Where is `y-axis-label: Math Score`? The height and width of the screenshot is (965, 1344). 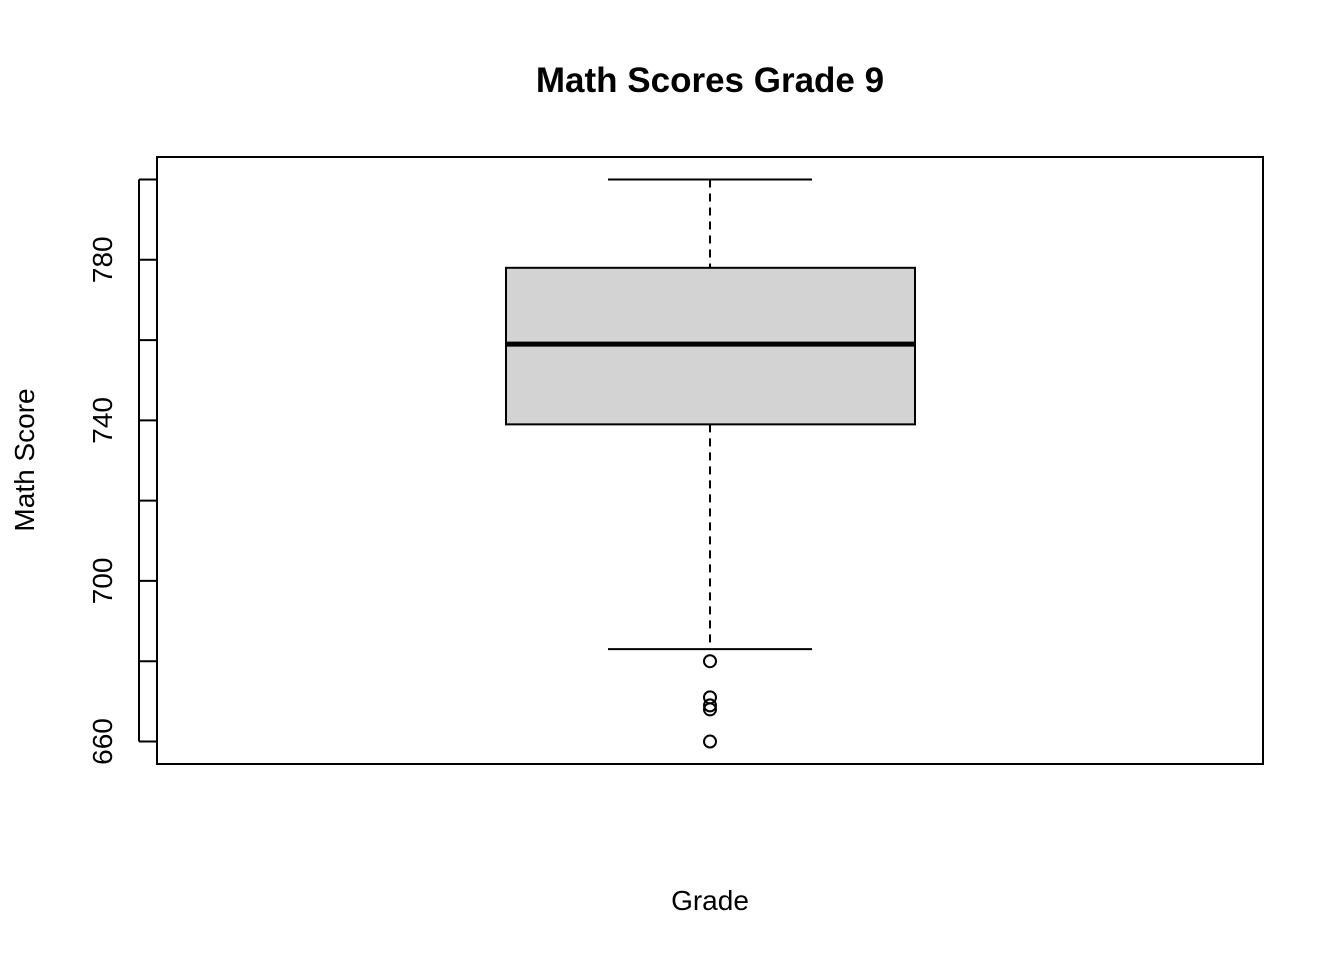 y-axis-label: Math Score is located at coordinates (24, 459).